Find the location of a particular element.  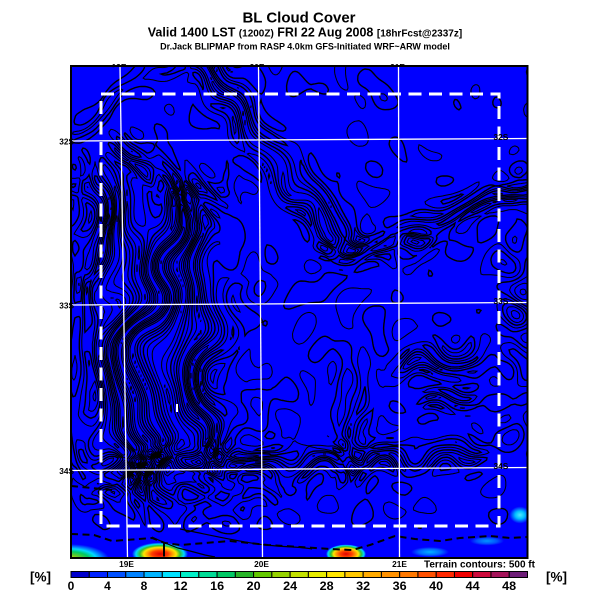

svg-text: 44 is located at coordinates (473, 586).